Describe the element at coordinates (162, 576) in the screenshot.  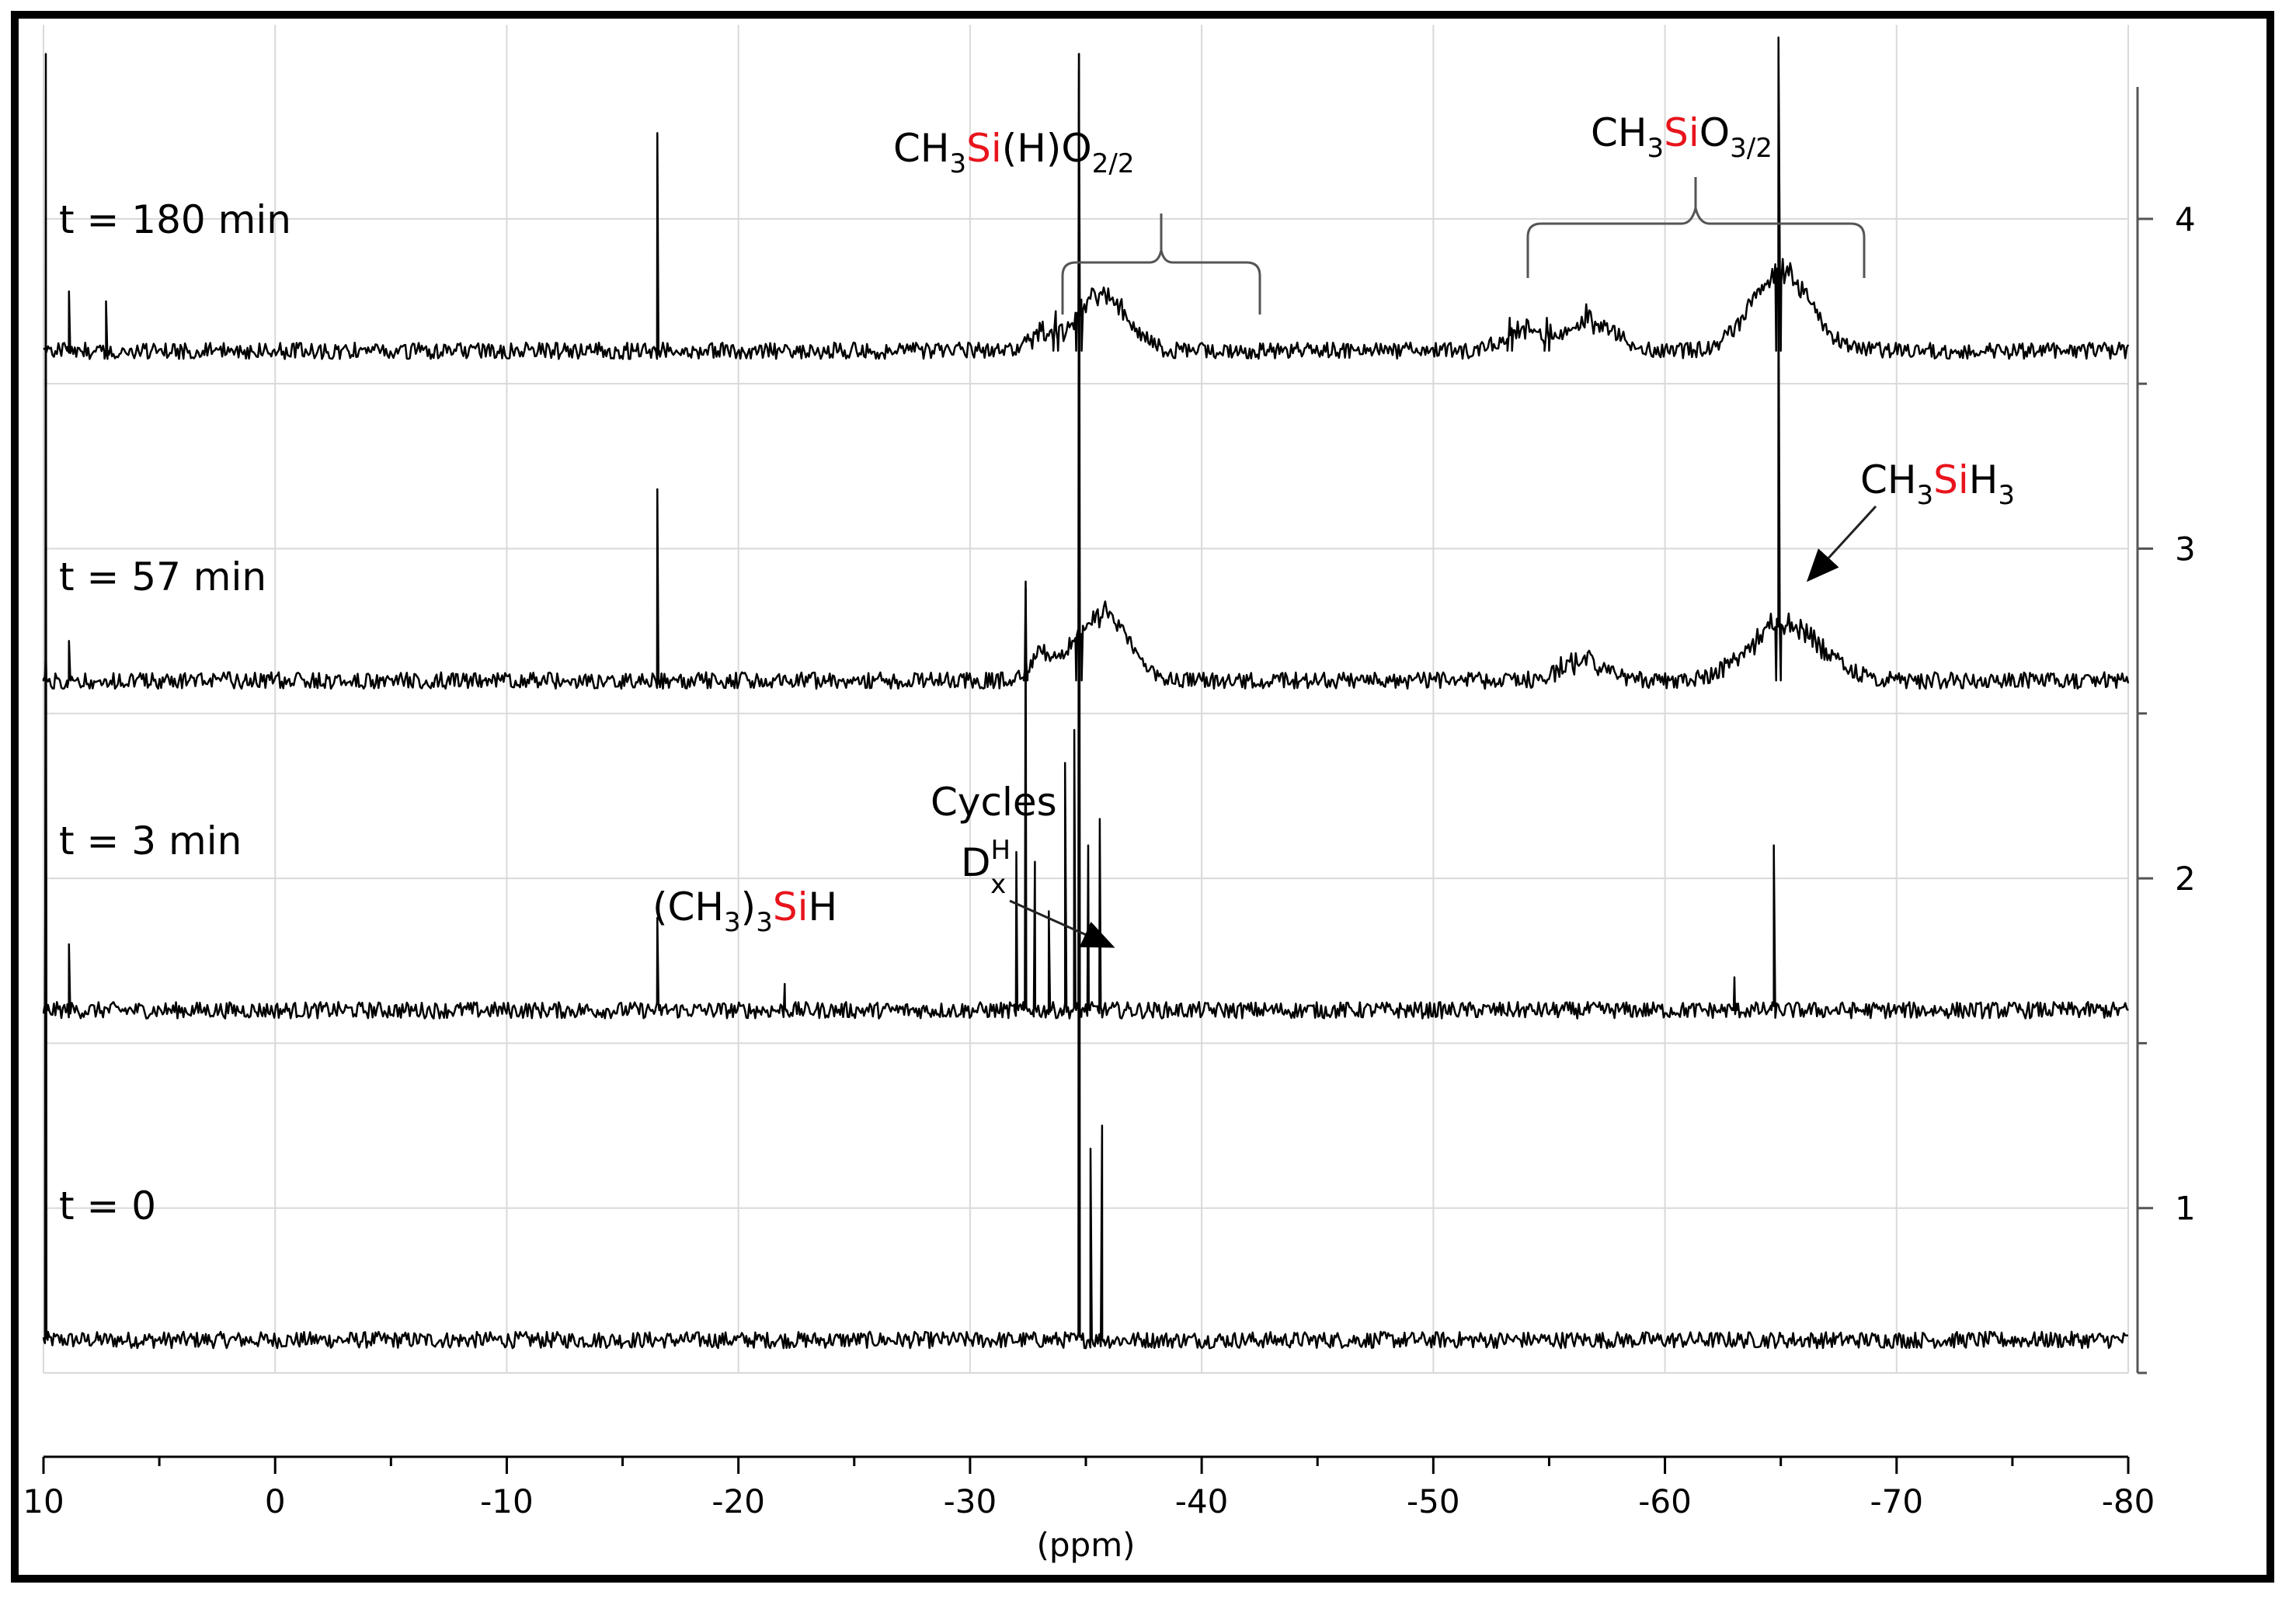
I see `series-label-2: t = 57 min` at that location.